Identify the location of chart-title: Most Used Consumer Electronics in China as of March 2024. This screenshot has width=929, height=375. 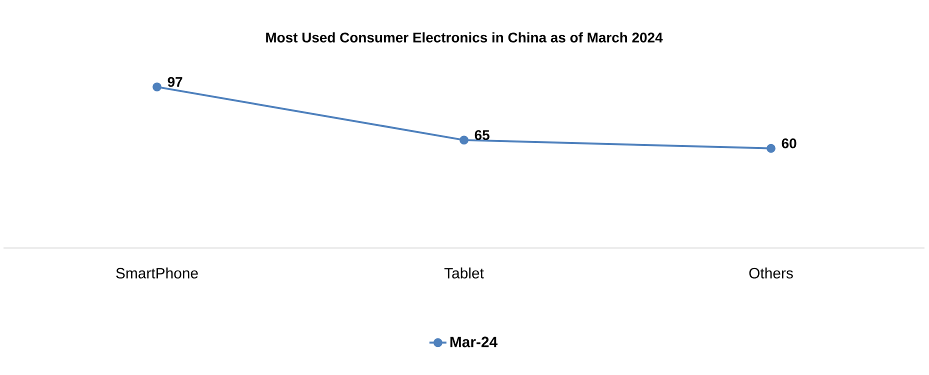
(464, 37).